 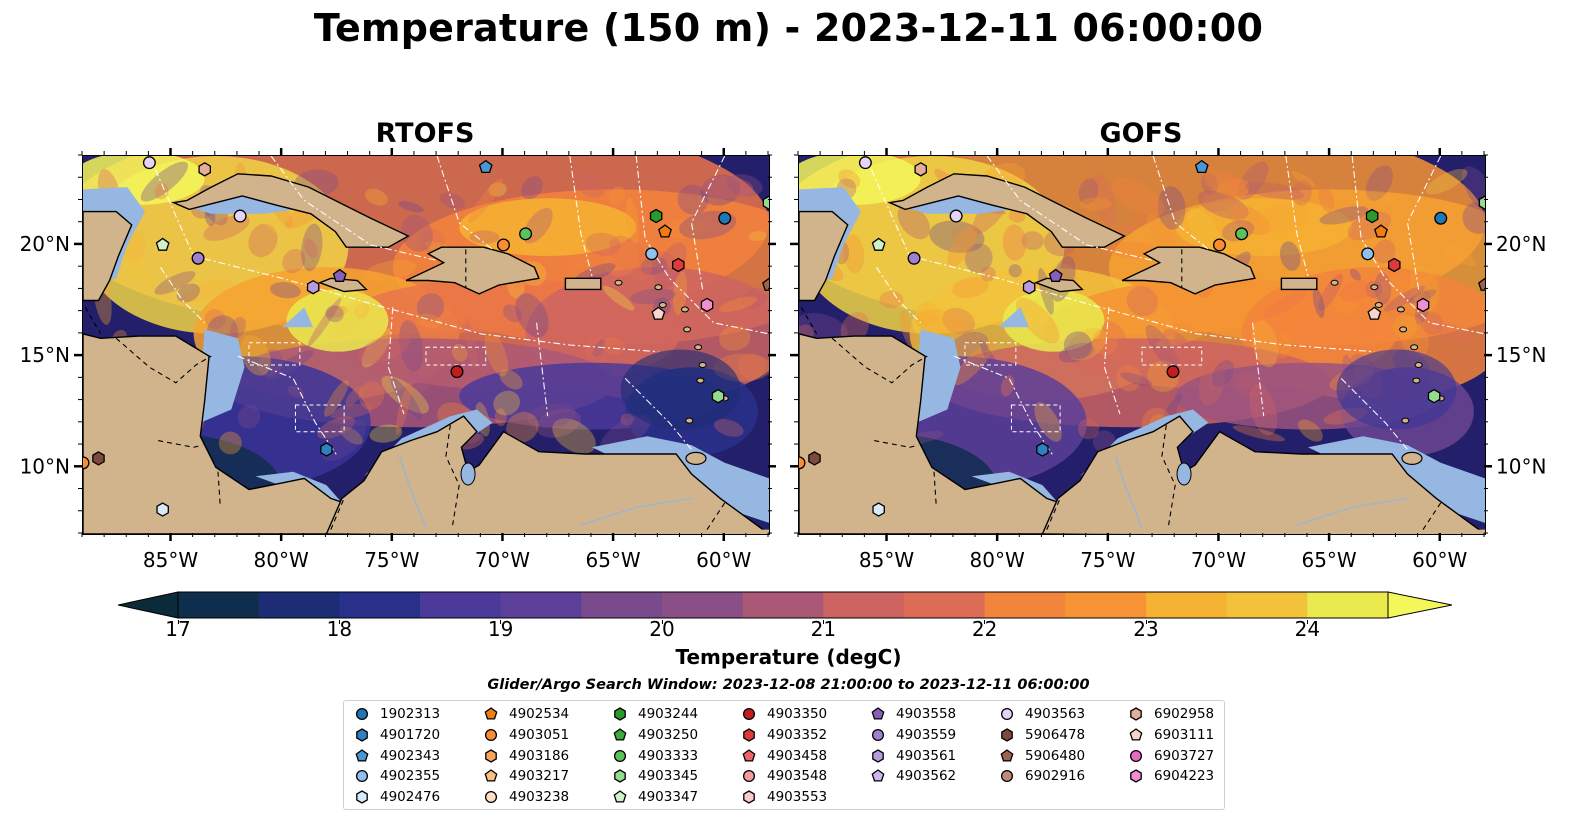 What do you see at coordinates (1184, 714) in the screenshot?
I see `legend-label: 6902958` at bounding box center [1184, 714].